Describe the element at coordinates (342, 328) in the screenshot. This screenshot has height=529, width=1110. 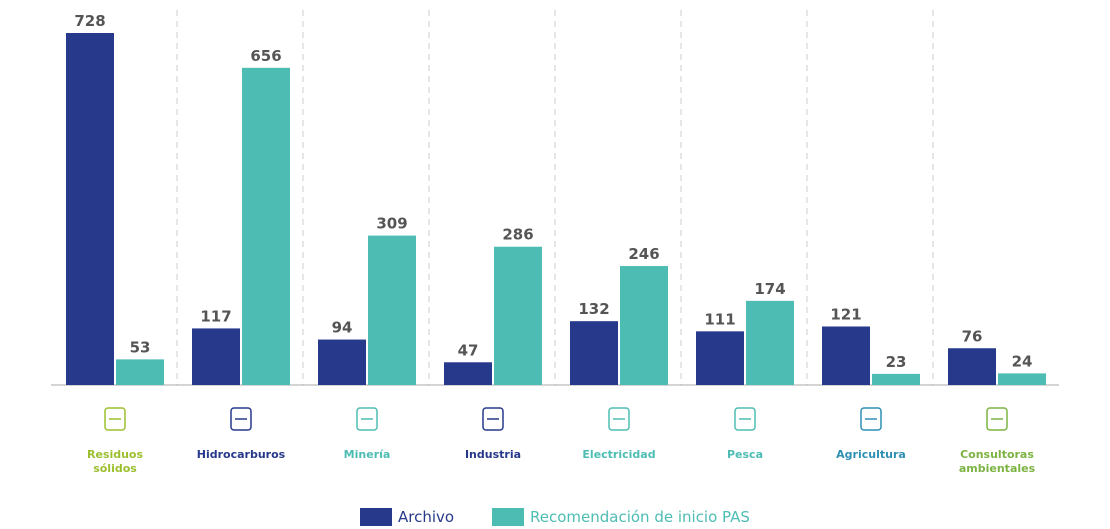
I see `value-label: 94` at that location.